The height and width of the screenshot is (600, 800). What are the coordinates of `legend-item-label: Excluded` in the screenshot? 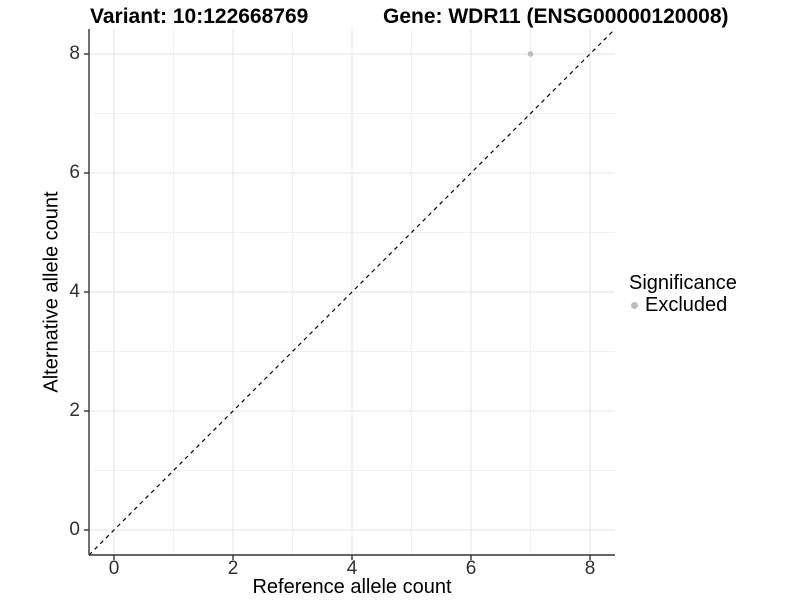 It's located at (686, 305).